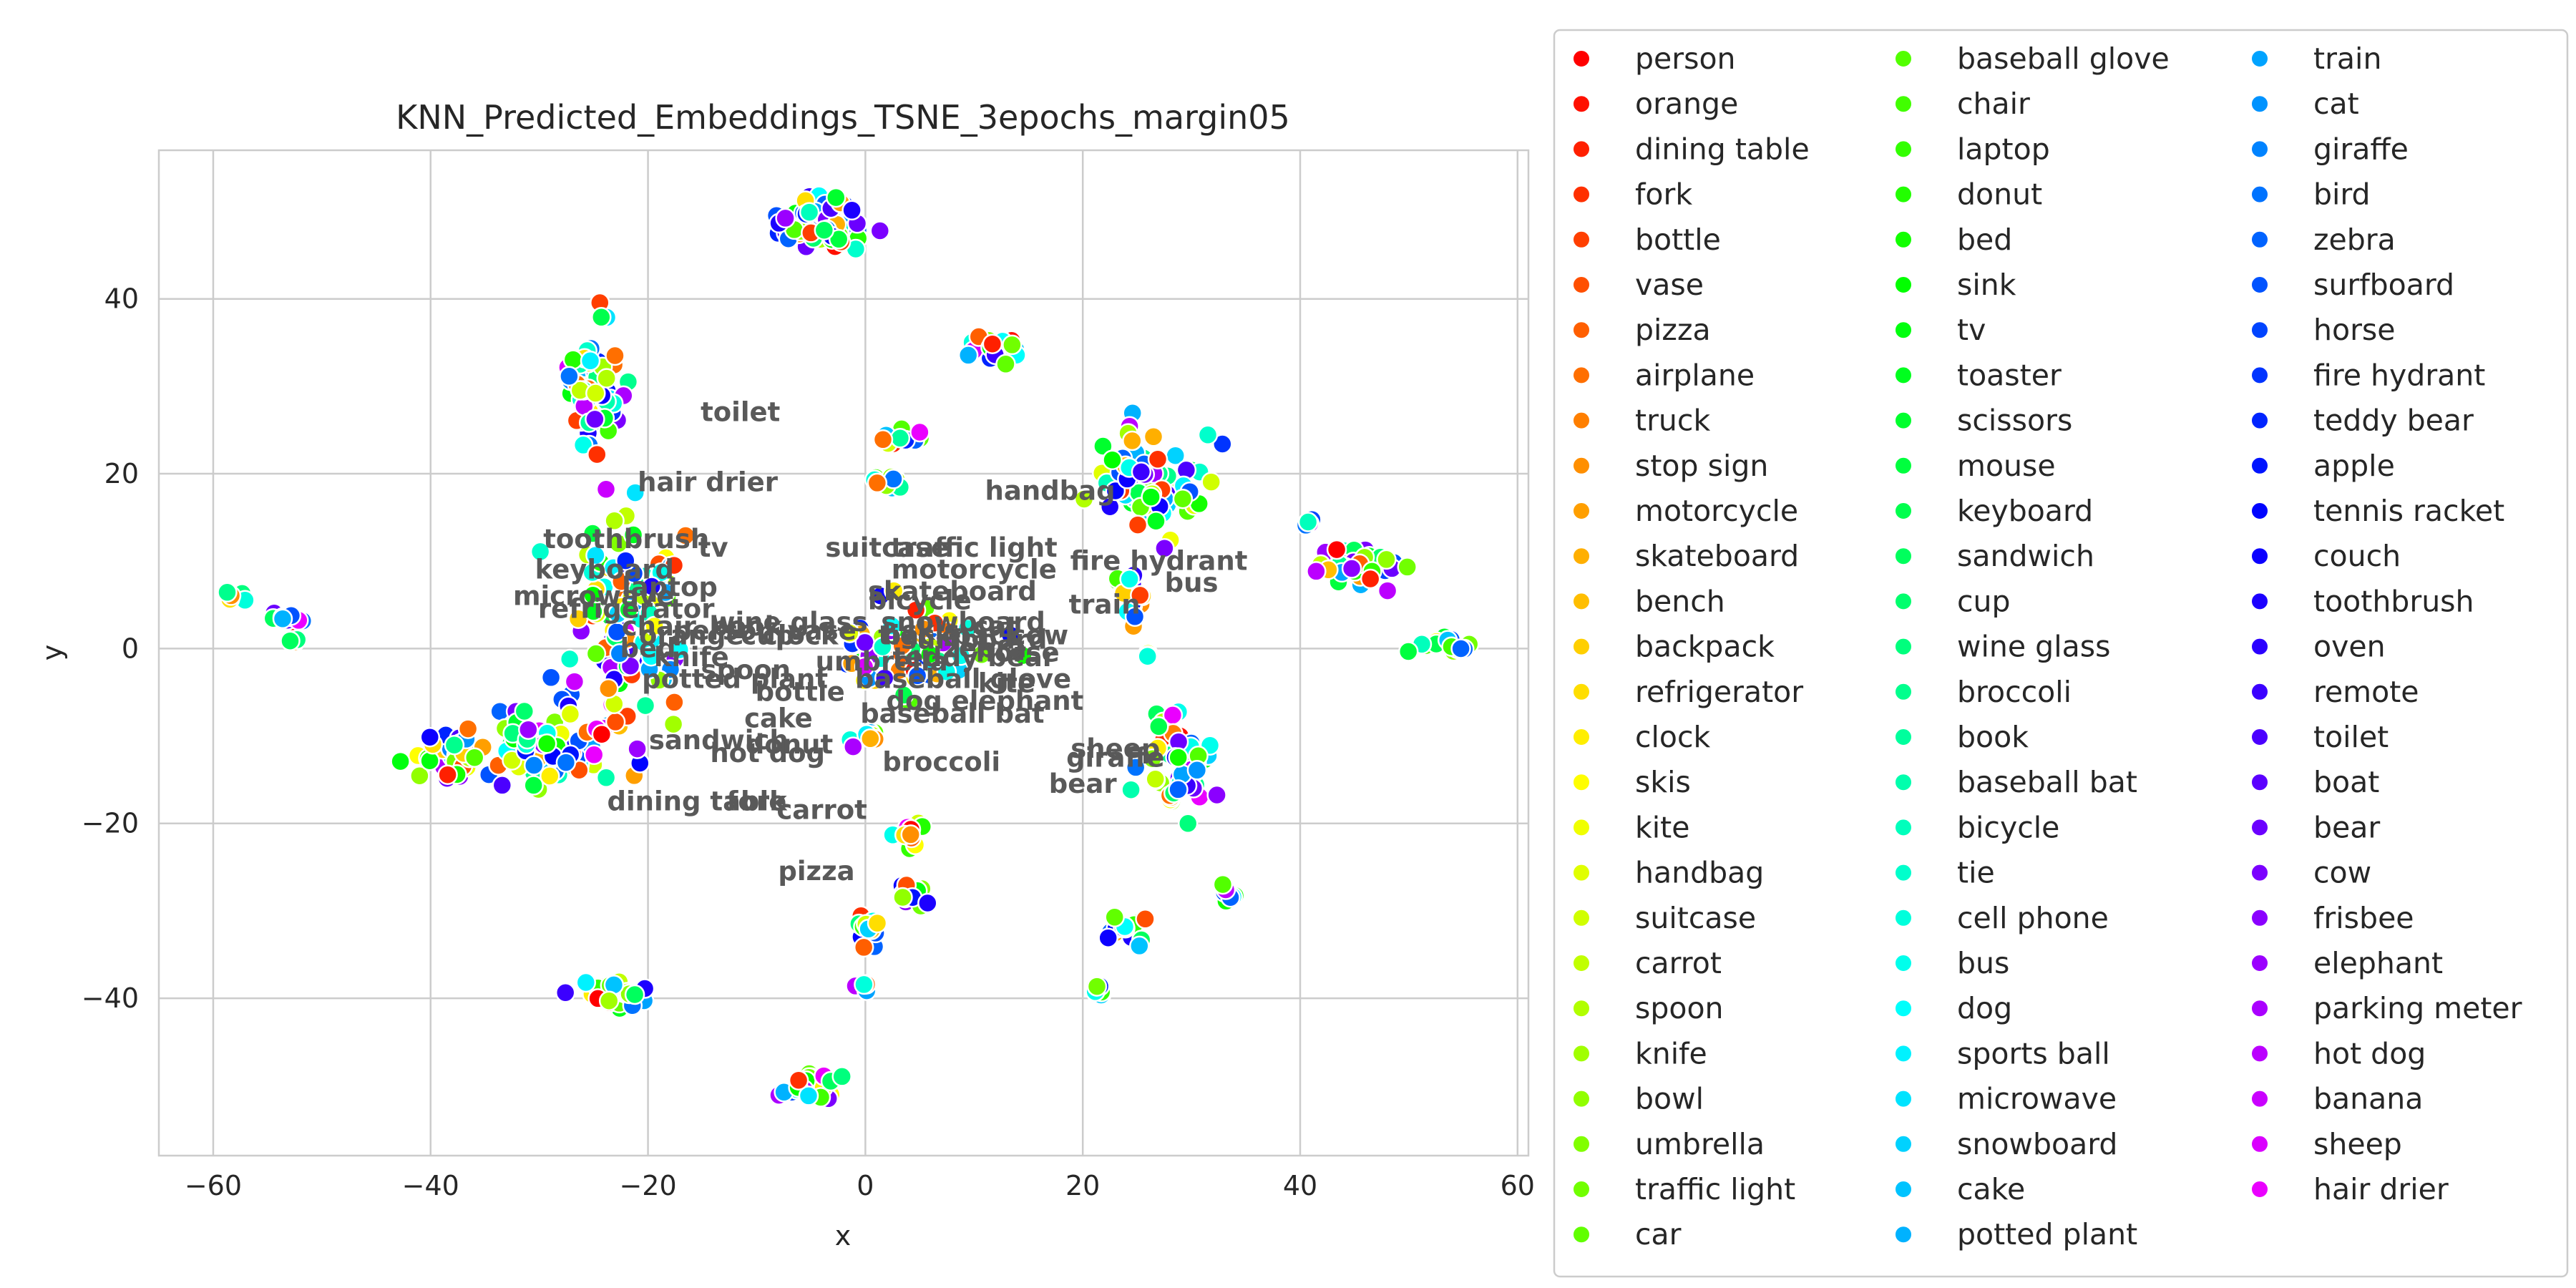  What do you see at coordinates (1691, 149) in the screenshot?
I see `legend-entry: dining table` at bounding box center [1691, 149].